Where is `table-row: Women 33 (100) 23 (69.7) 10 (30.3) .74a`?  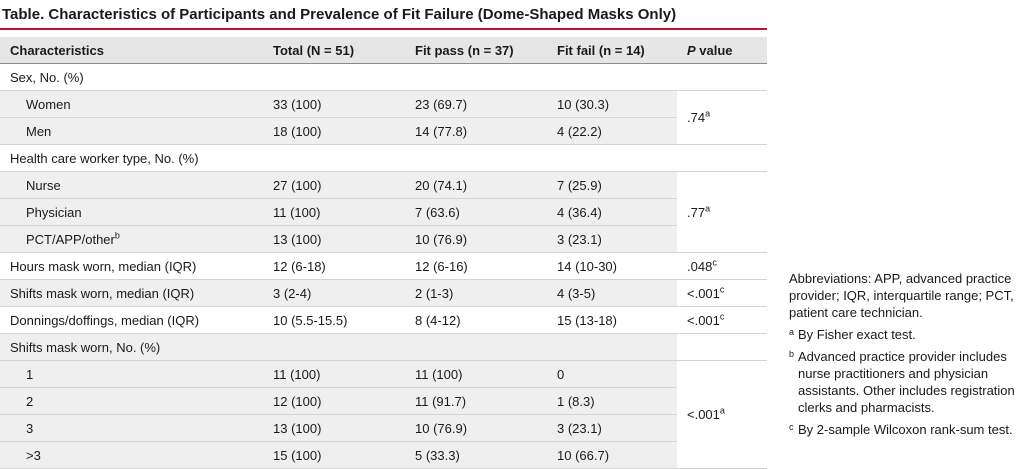 table-row: Women 33 (100) 23 (69.7) 10 (30.3) .74a is located at coordinates (383, 117).